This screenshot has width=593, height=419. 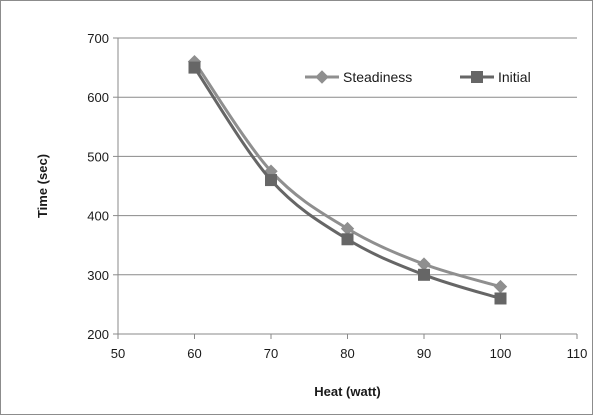 I want to click on legend-entry-initial: Initial, so click(x=495, y=77).